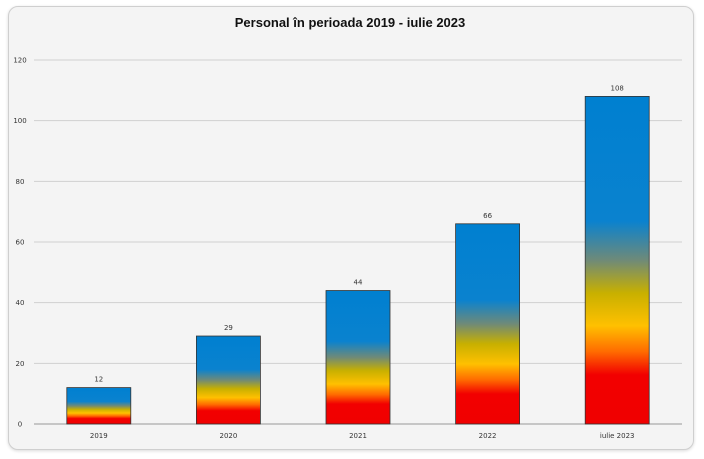 The image size is (704, 459). Describe the element at coordinates (20, 364) in the screenshot. I see `y-tick-label: 20` at that location.